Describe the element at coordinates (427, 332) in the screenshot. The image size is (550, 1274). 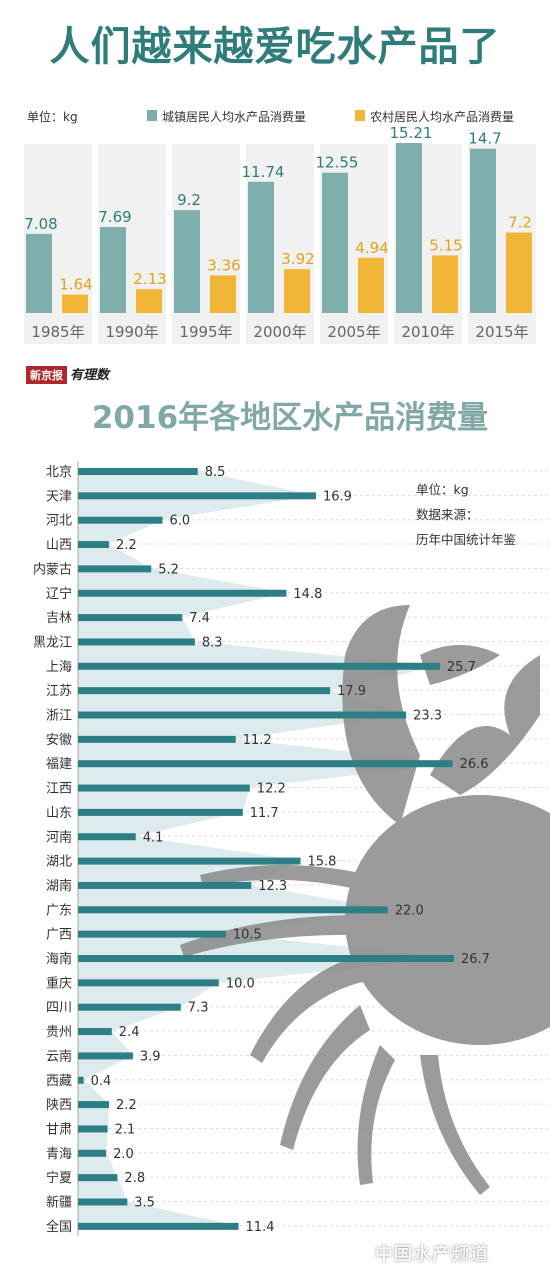
I see `year-label: 2010年` at that location.